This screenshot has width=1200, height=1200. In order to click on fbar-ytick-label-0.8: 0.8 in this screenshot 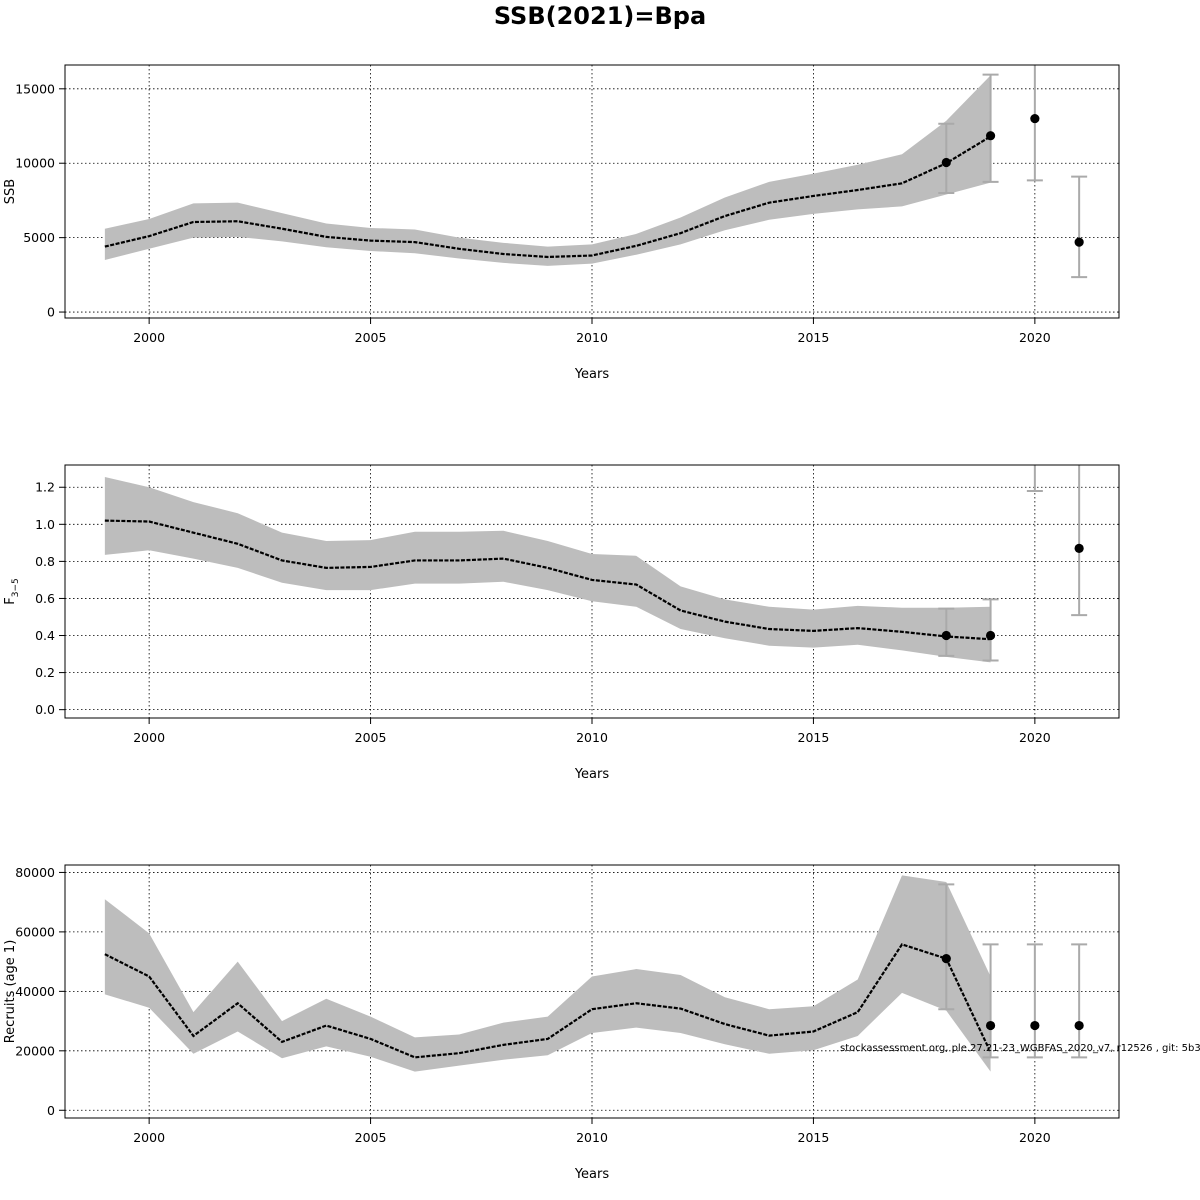, I will do `click(45, 561)`.